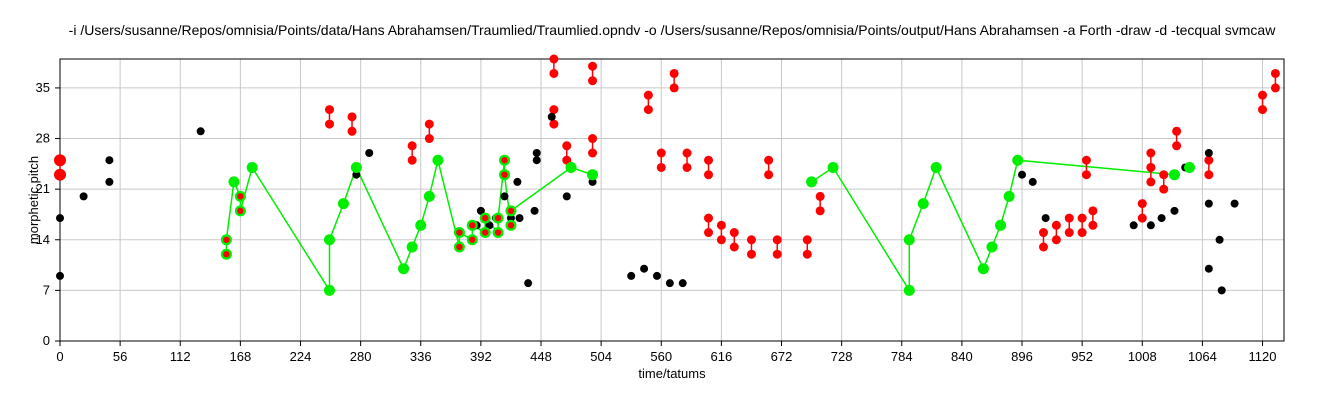 Image resolution: width=1344 pixels, height=401 pixels. What do you see at coordinates (672, 373) in the screenshot?
I see `x-axis-label: time/tatums` at bounding box center [672, 373].